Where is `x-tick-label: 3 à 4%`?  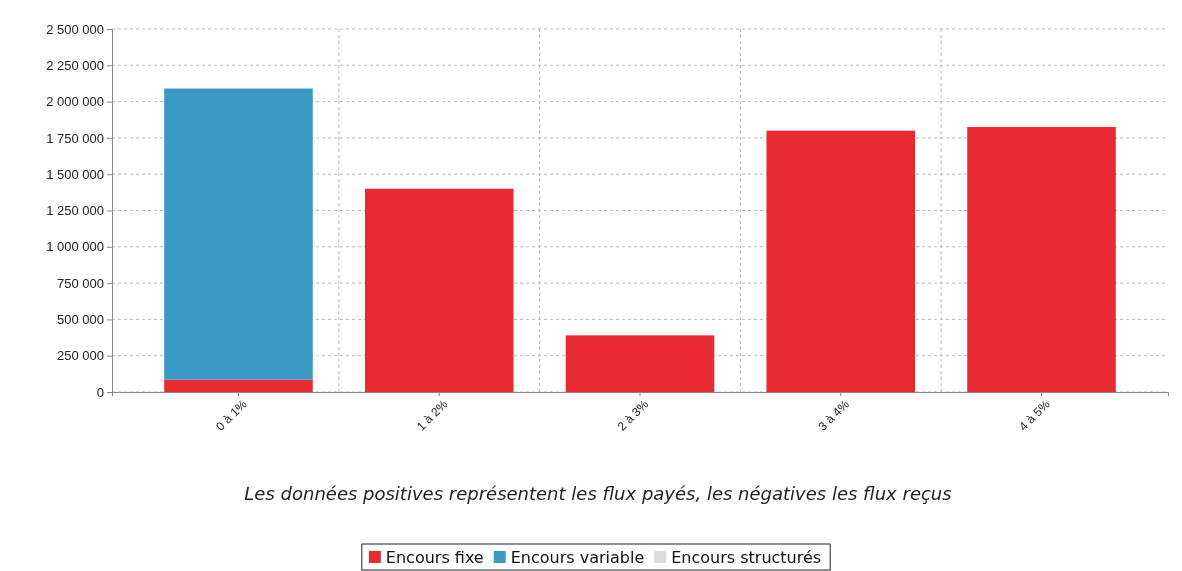
x-tick-label: 3 à 4% is located at coordinates (834, 415).